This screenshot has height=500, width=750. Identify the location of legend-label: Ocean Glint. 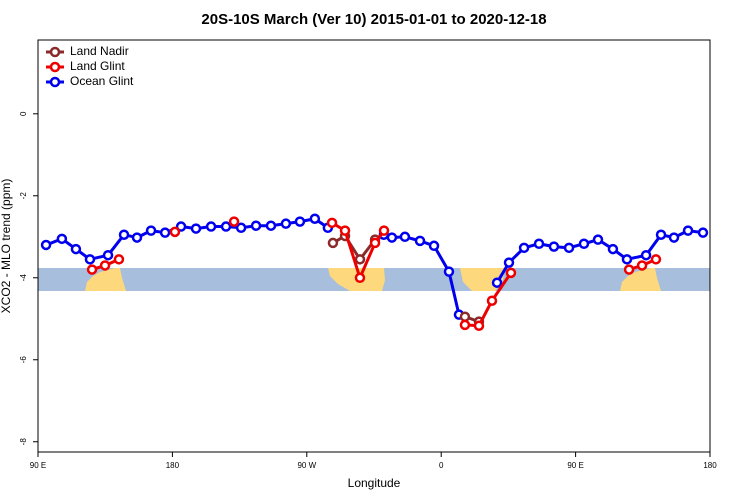
(102, 81).